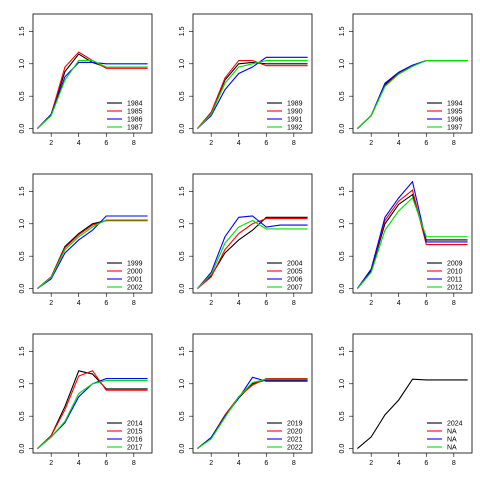  Describe the element at coordinates (455, 264) in the screenshot. I see `legend-label: 2009` at that location.